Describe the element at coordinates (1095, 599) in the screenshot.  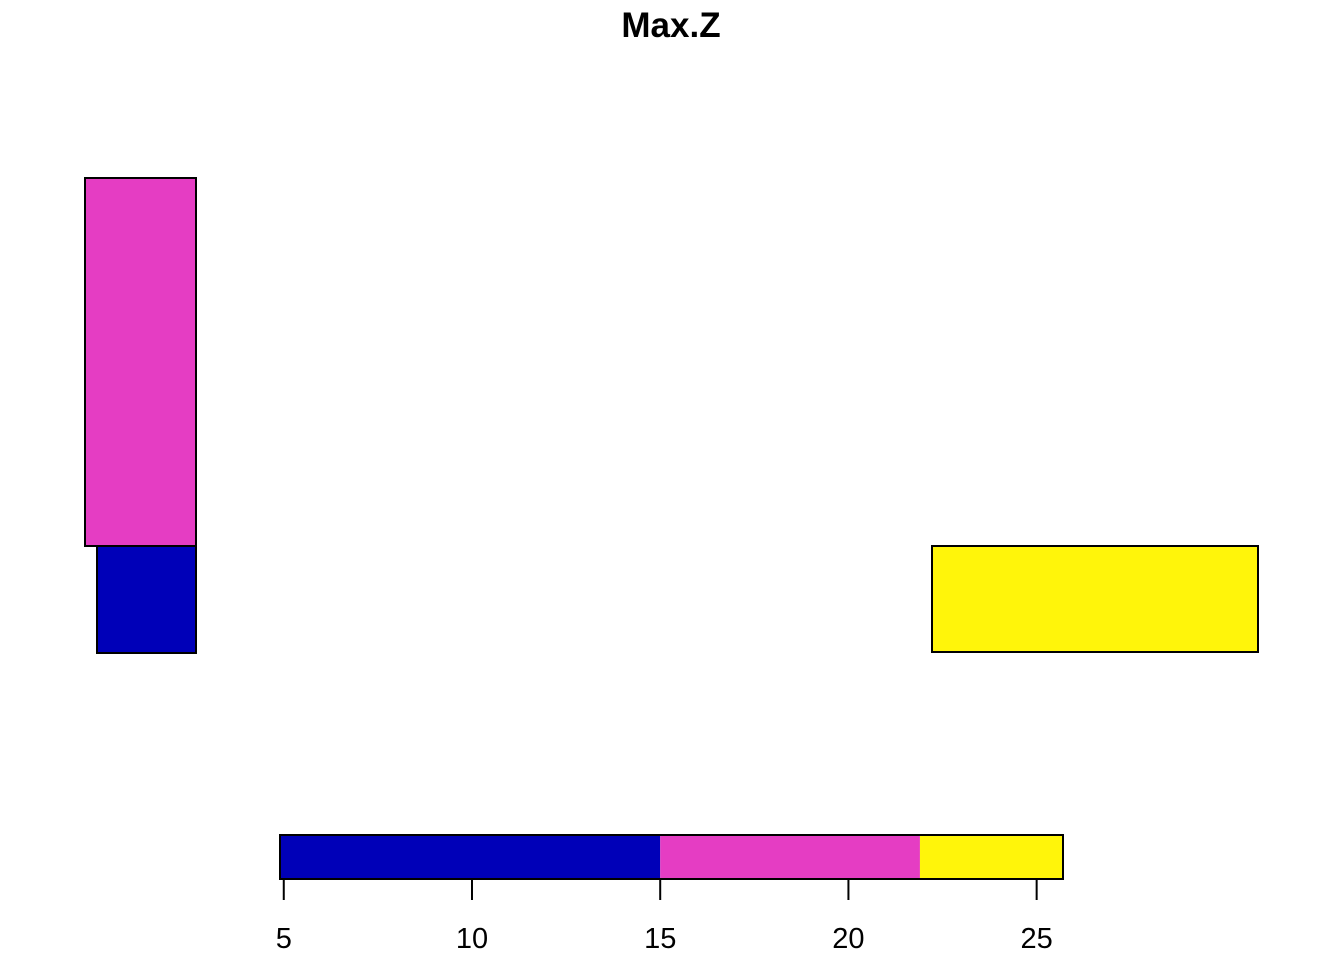
I see `polygon-yellow-wide` at that location.